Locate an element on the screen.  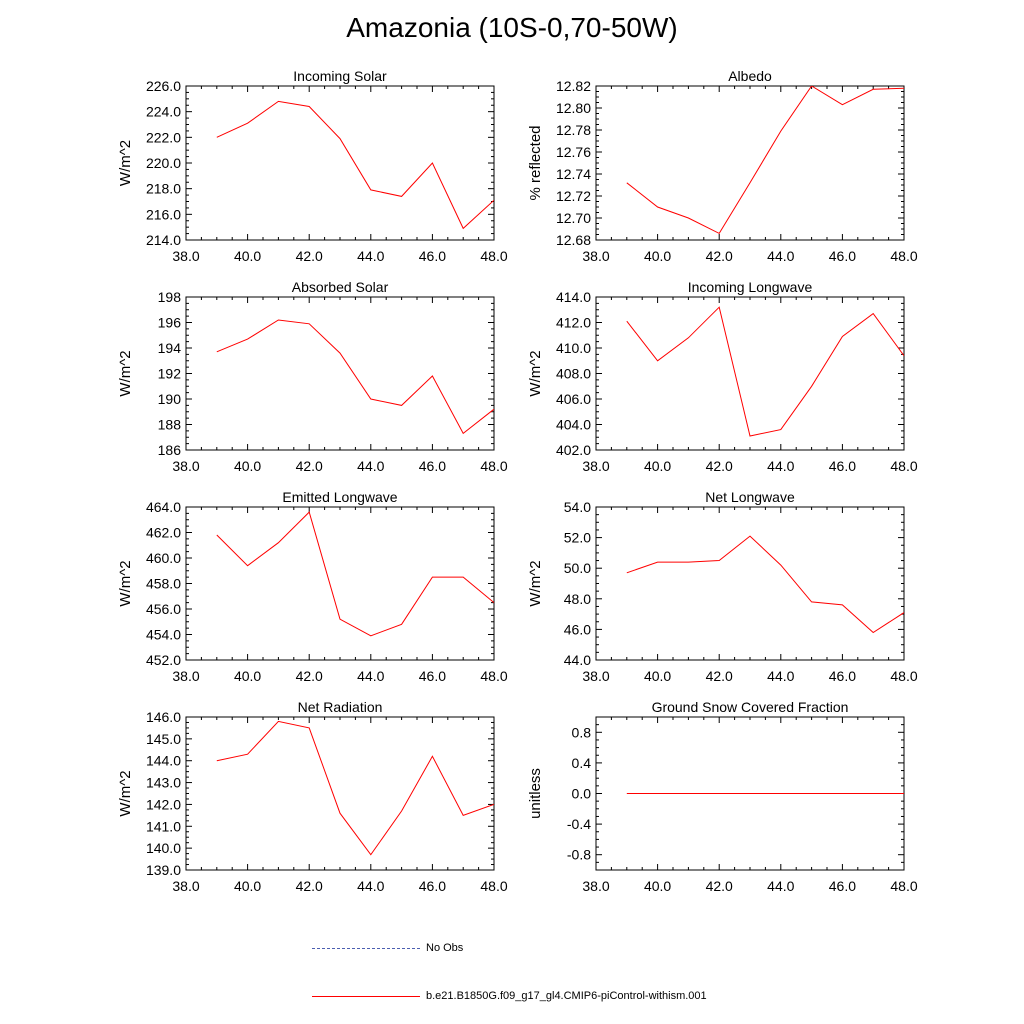
y-tick-label: 214.0 is located at coordinates (163, 240).